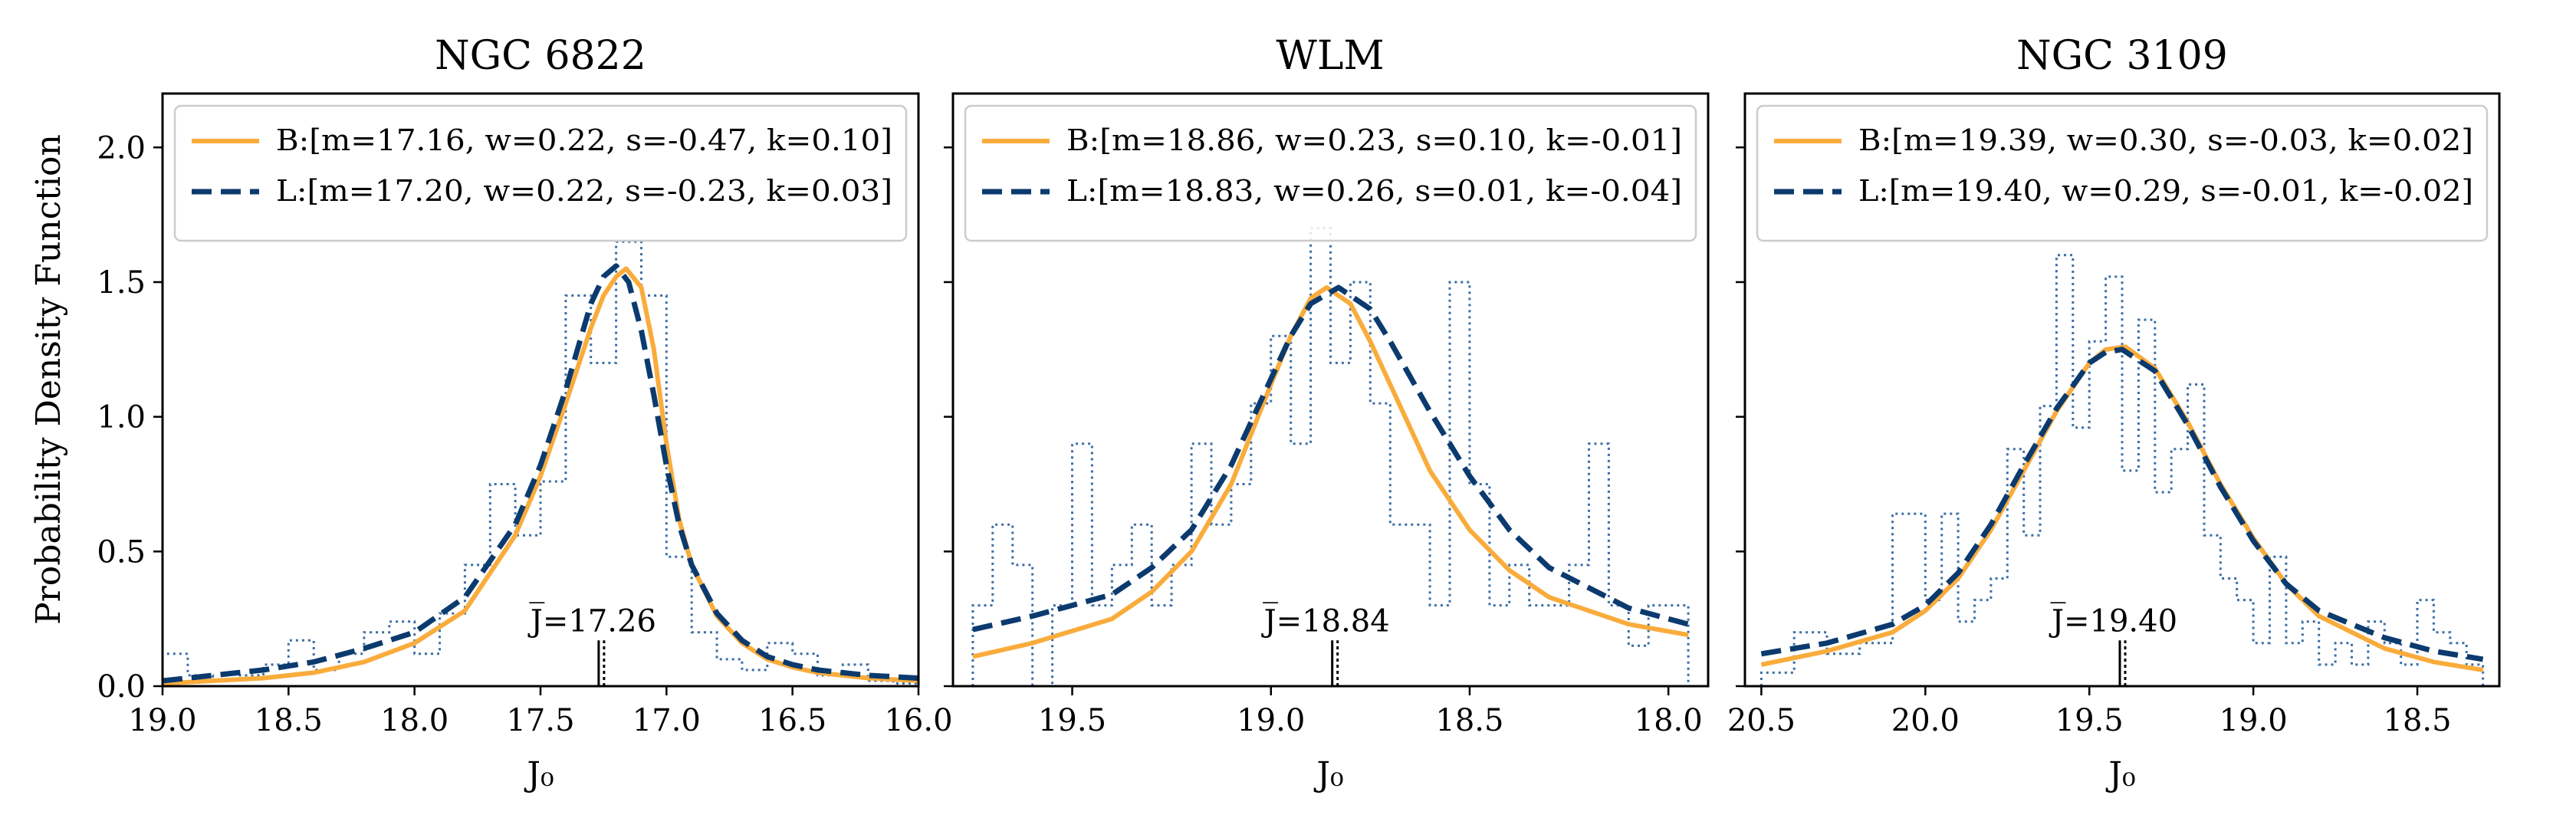  What do you see at coordinates (540, 56) in the screenshot?
I see `panel-title: NGC 6822` at bounding box center [540, 56].